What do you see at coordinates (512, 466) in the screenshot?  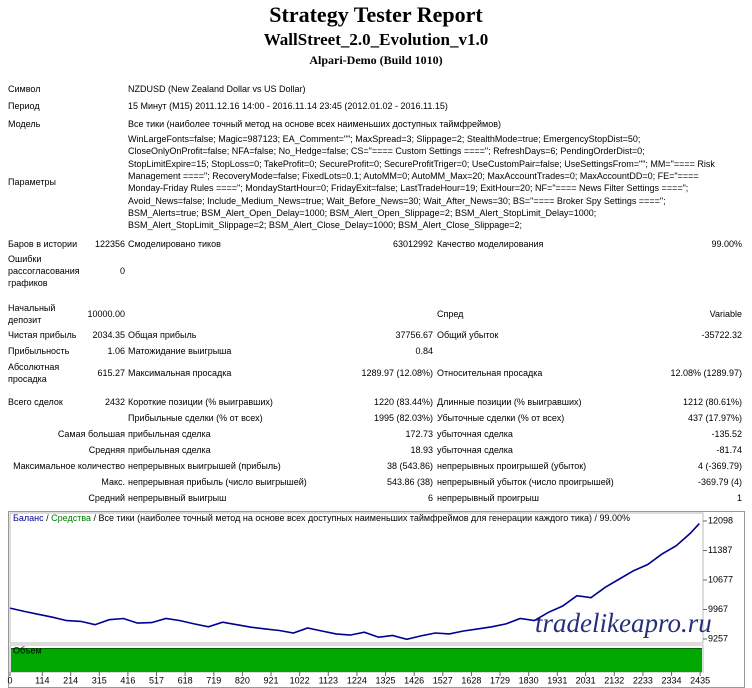 I see `stat-label: непрерывных проигрышей (убыток)` at bounding box center [512, 466].